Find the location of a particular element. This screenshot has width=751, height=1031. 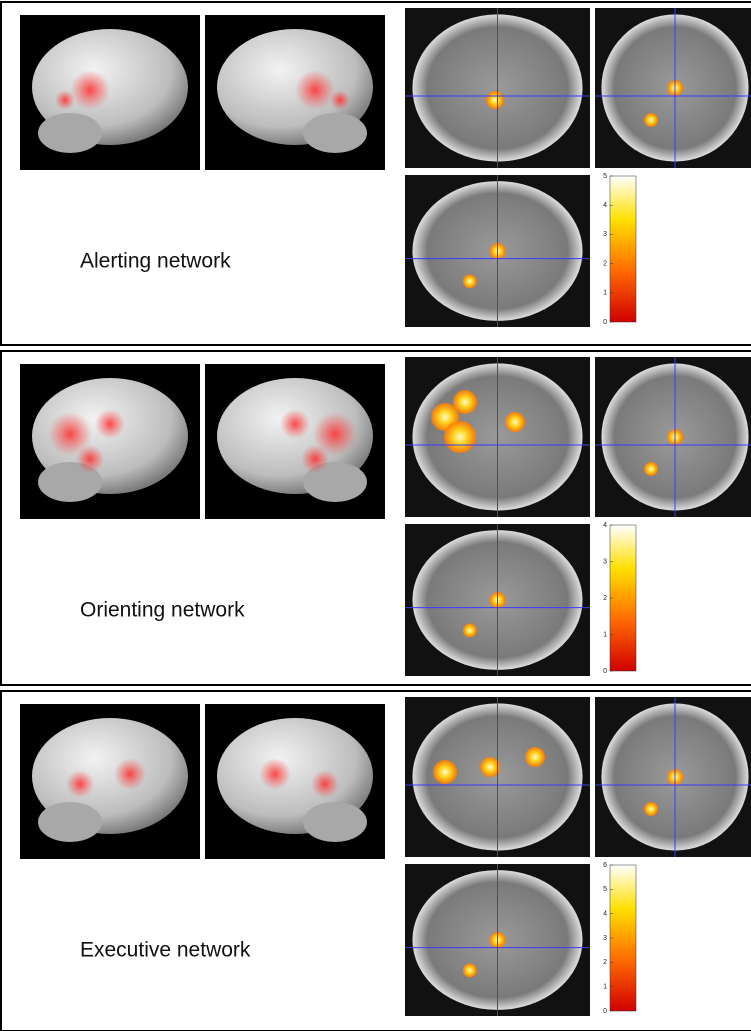

network-label: Alerting network is located at coordinates (155, 261).